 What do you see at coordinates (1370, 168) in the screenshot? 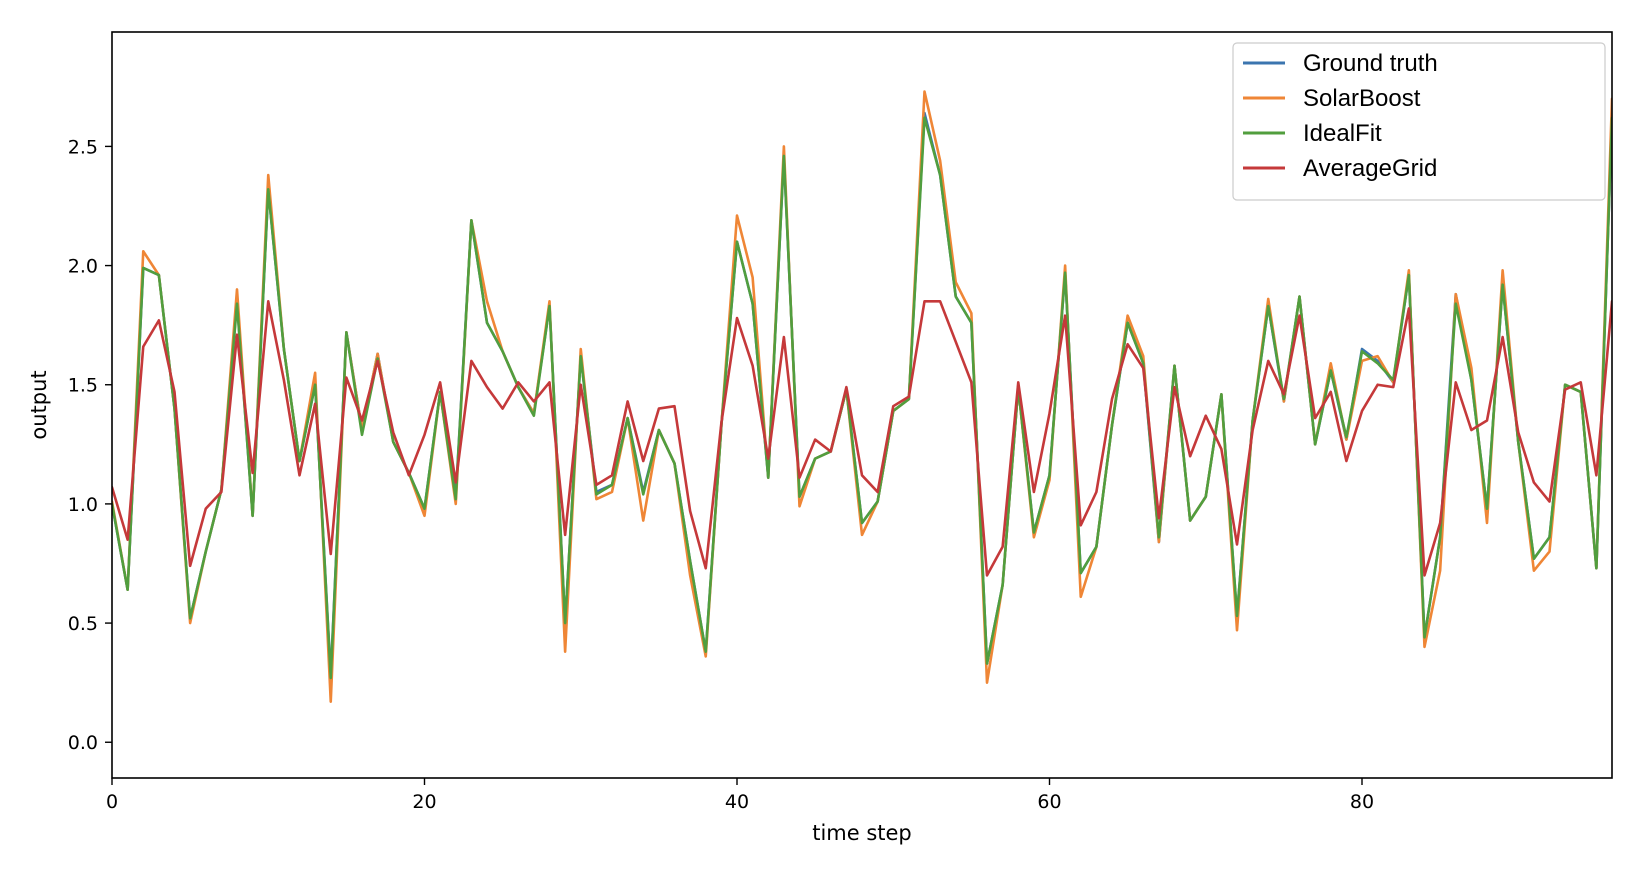
I see `legend-label-averagegrid: AverageGrid` at bounding box center [1370, 168].